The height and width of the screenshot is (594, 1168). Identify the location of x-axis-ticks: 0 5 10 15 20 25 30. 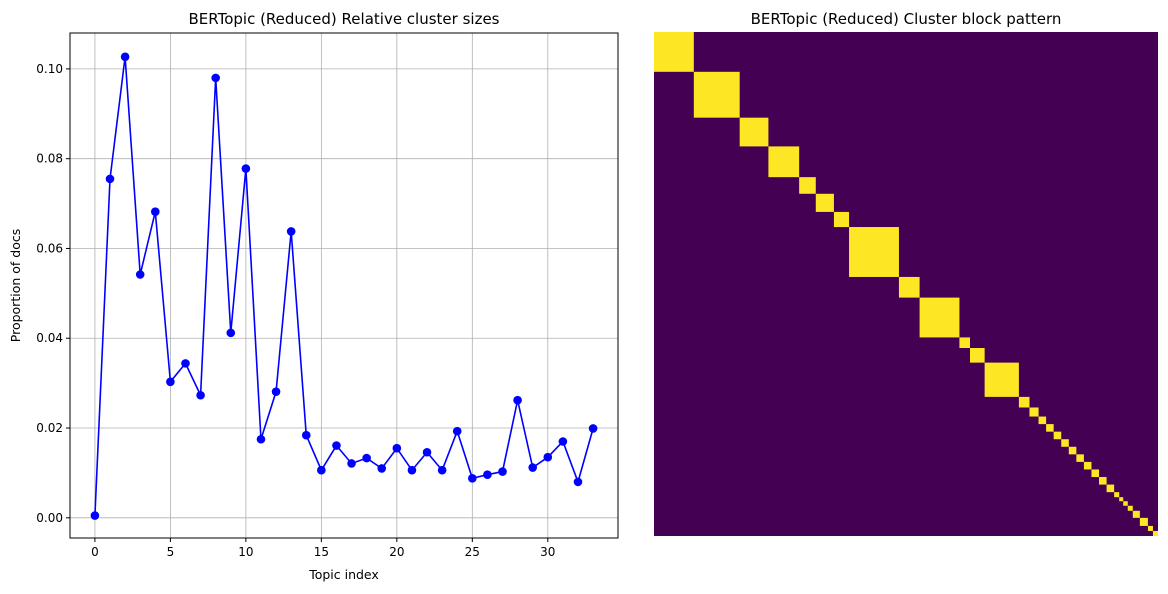
(323, 548).